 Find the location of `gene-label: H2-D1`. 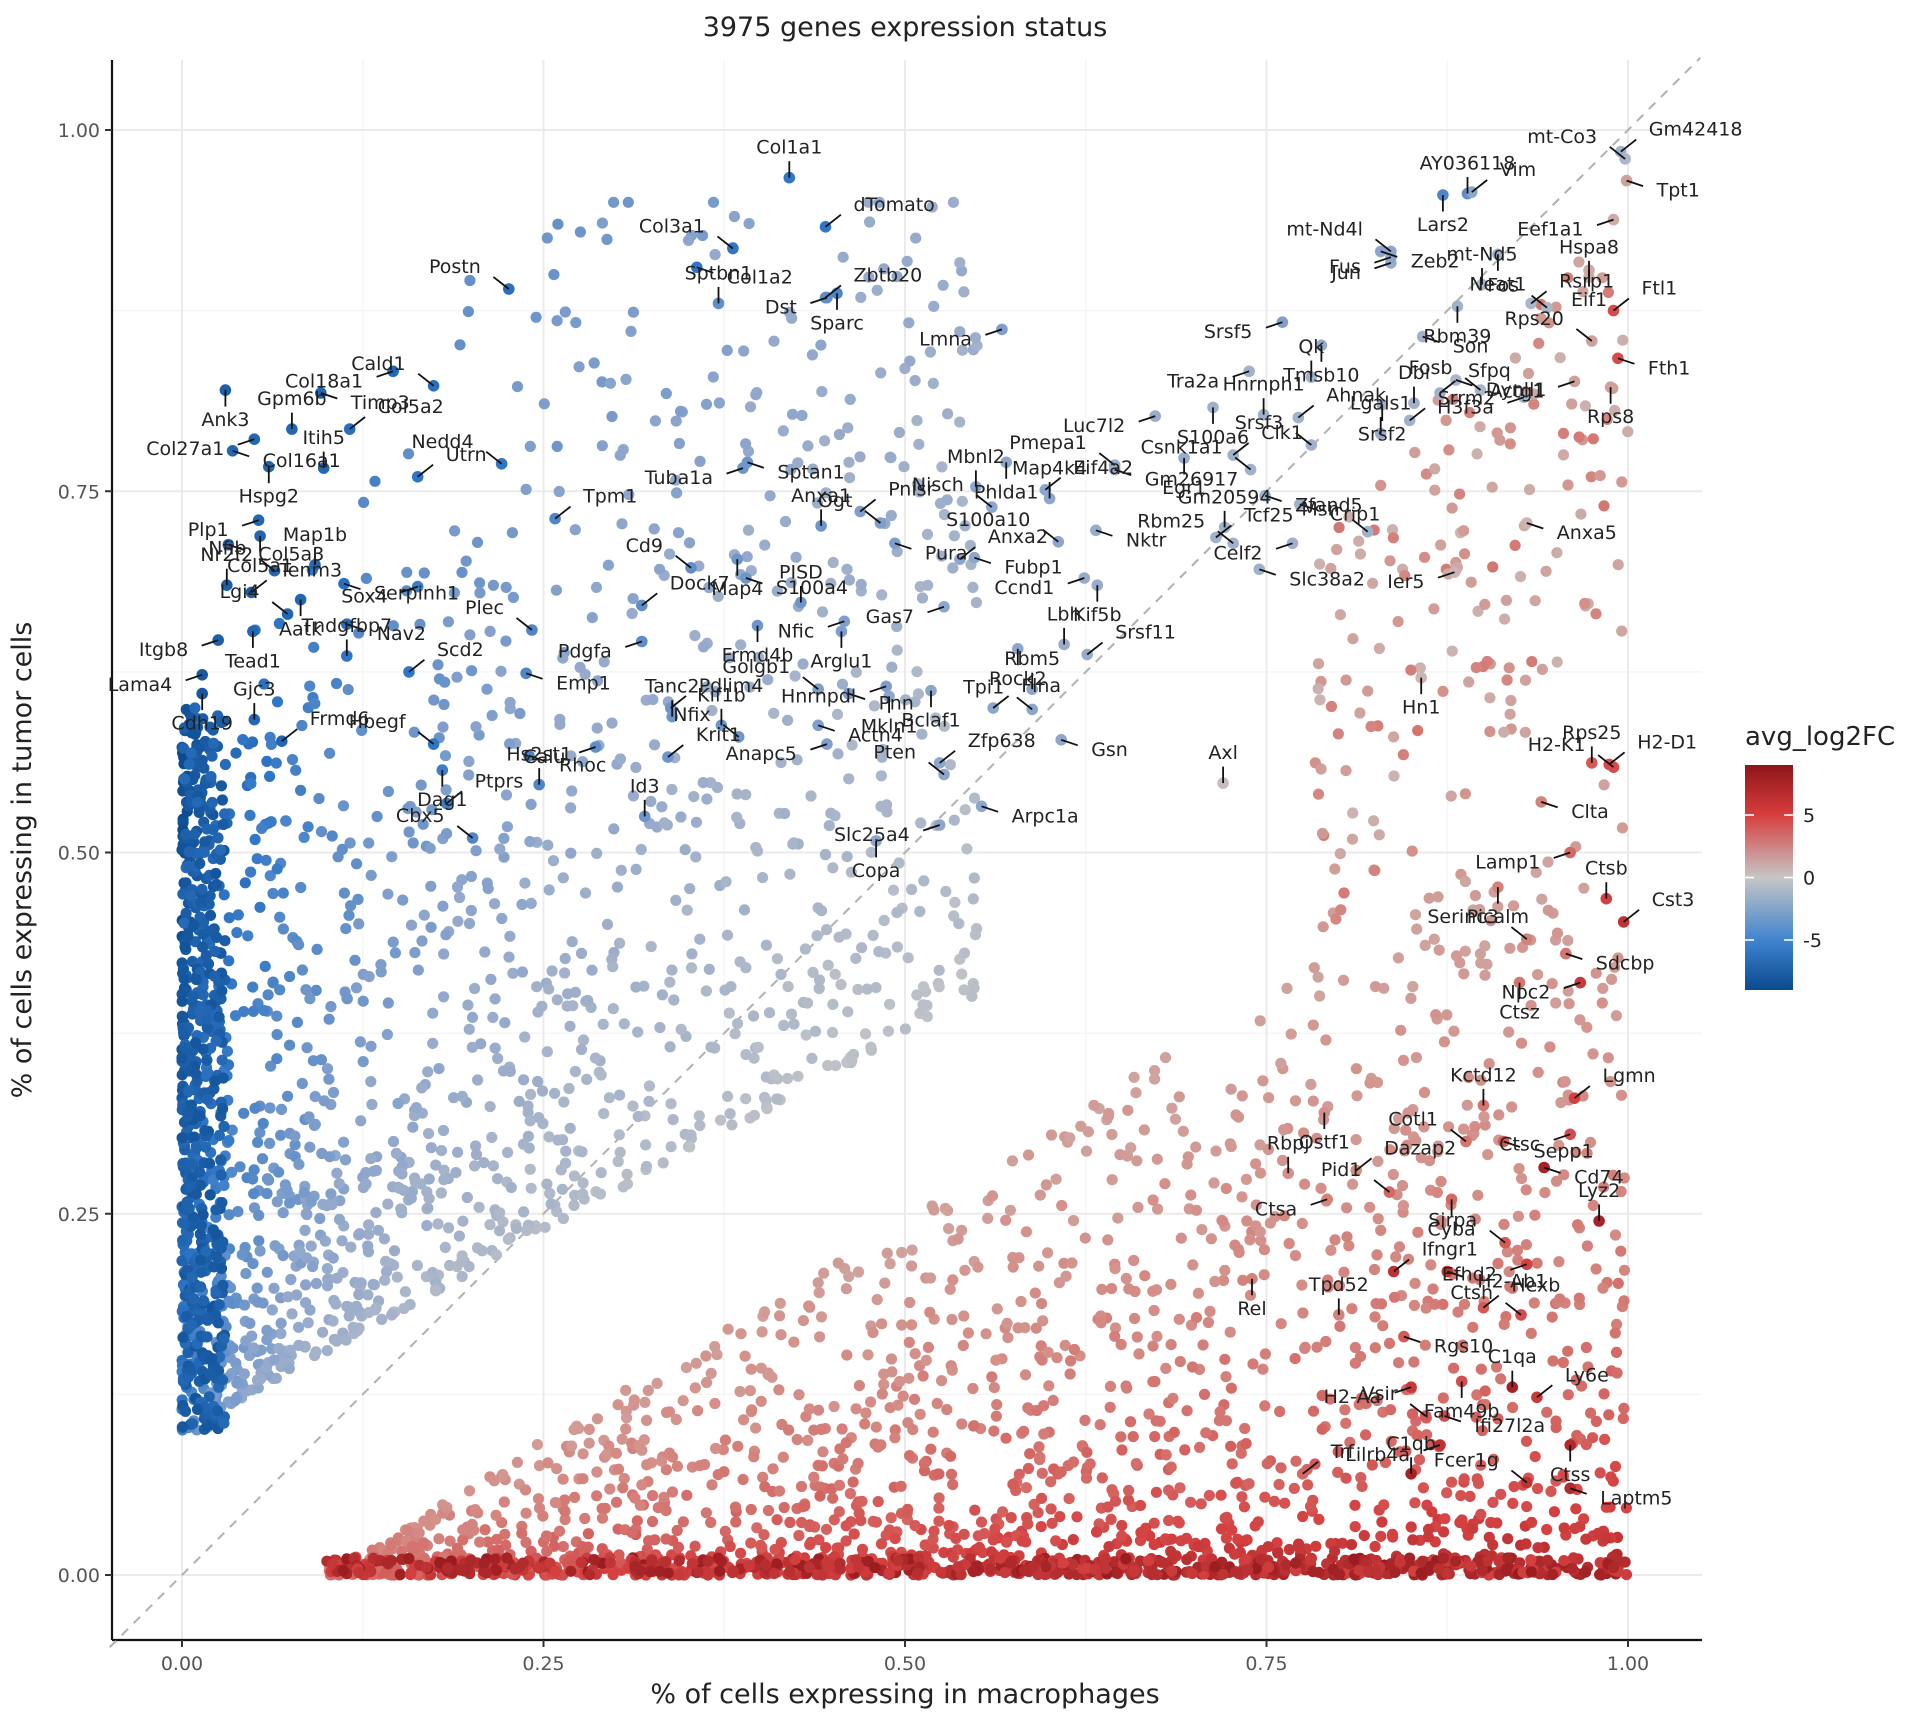

gene-label: H2-D1 is located at coordinates (1667, 742).